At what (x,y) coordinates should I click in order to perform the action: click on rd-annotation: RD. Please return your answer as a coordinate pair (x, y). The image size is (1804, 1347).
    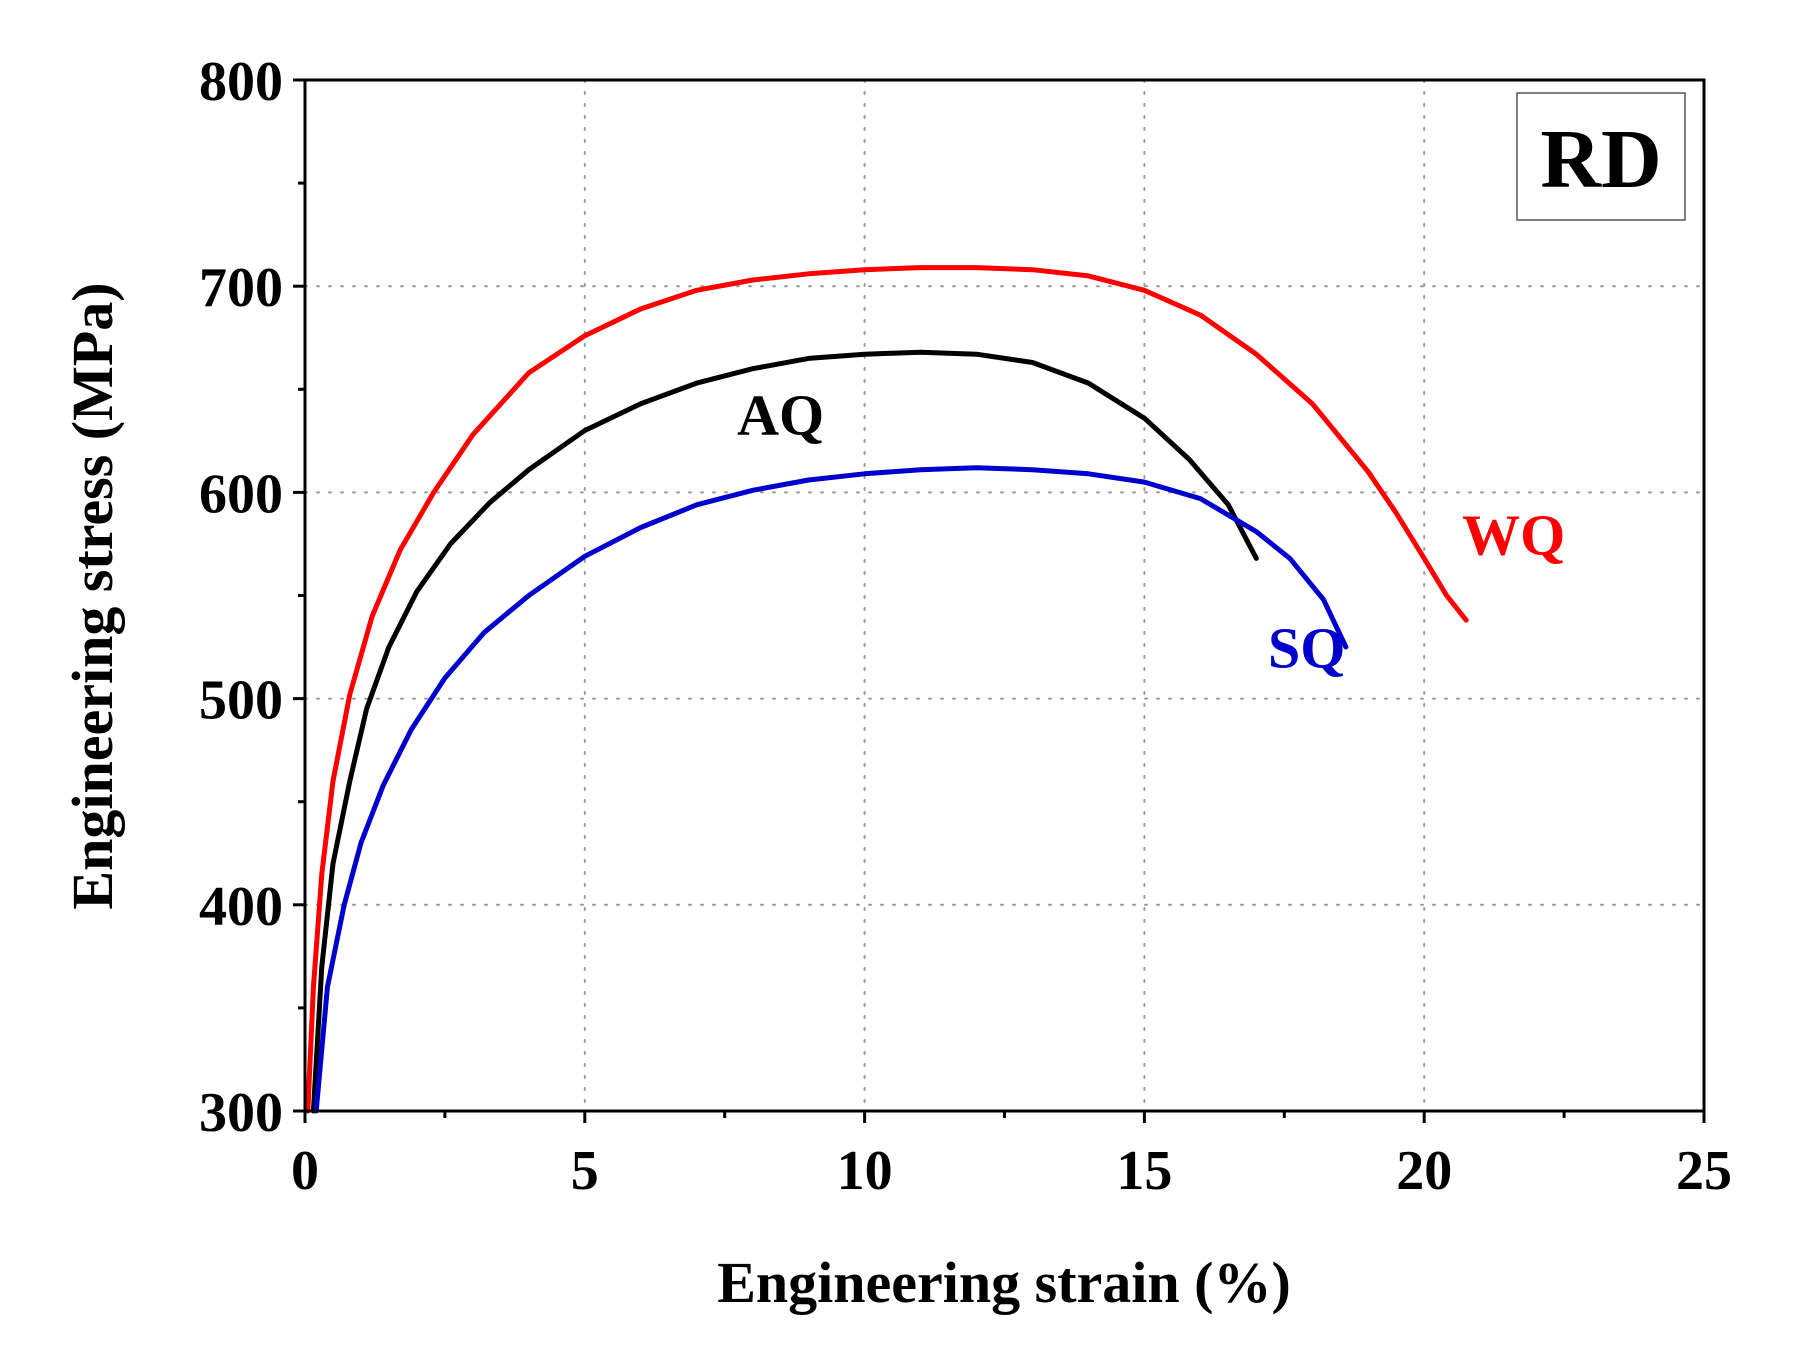
    Looking at the image, I should click on (1601, 156).